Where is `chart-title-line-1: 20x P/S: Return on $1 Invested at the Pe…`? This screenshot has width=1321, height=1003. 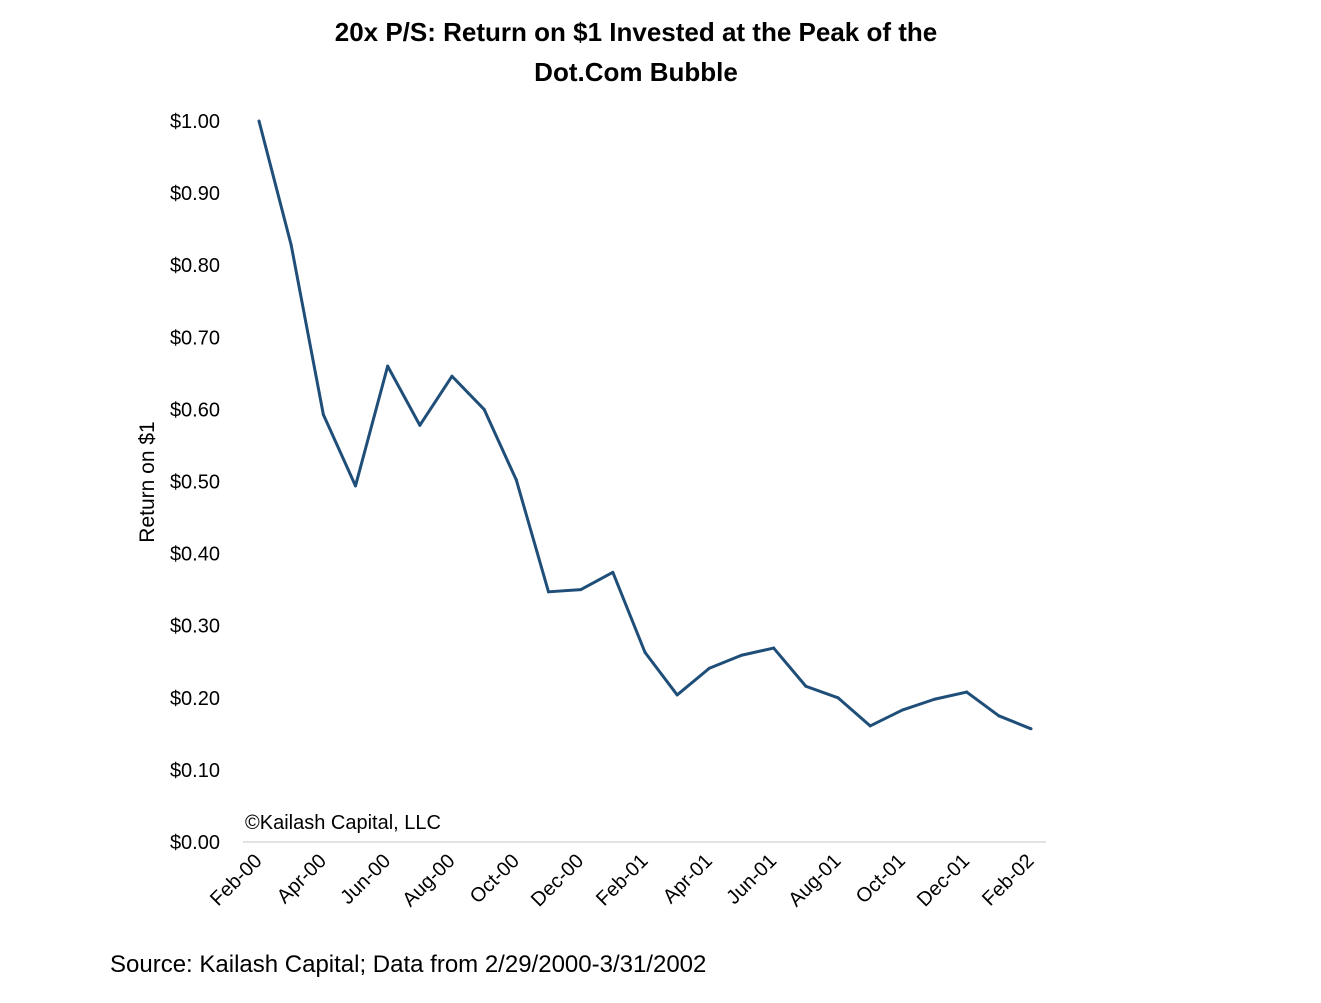 chart-title-line-1: 20x P/S: Return on $1 Invested at the Pe… is located at coordinates (636, 32).